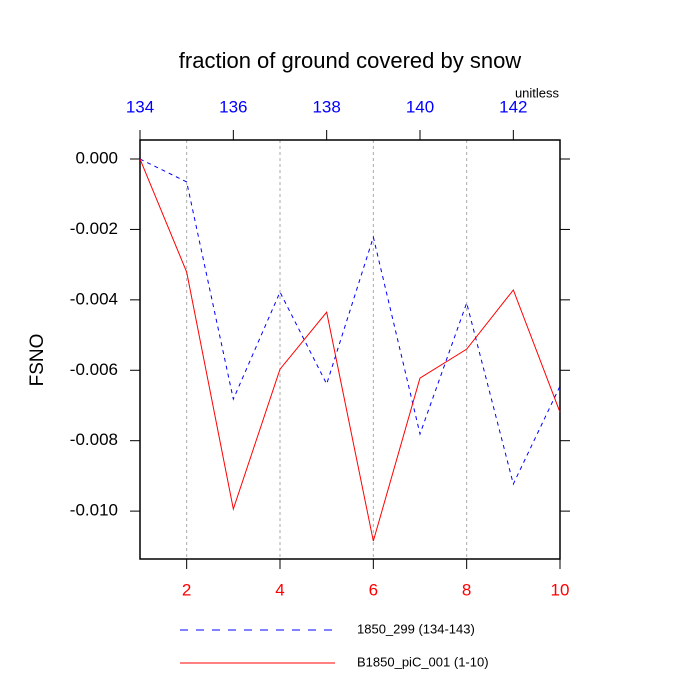 This screenshot has width=700, height=700. Describe the element at coordinates (94, 439) in the screenshot. I see `y-tick-label: -0.008` at that location.